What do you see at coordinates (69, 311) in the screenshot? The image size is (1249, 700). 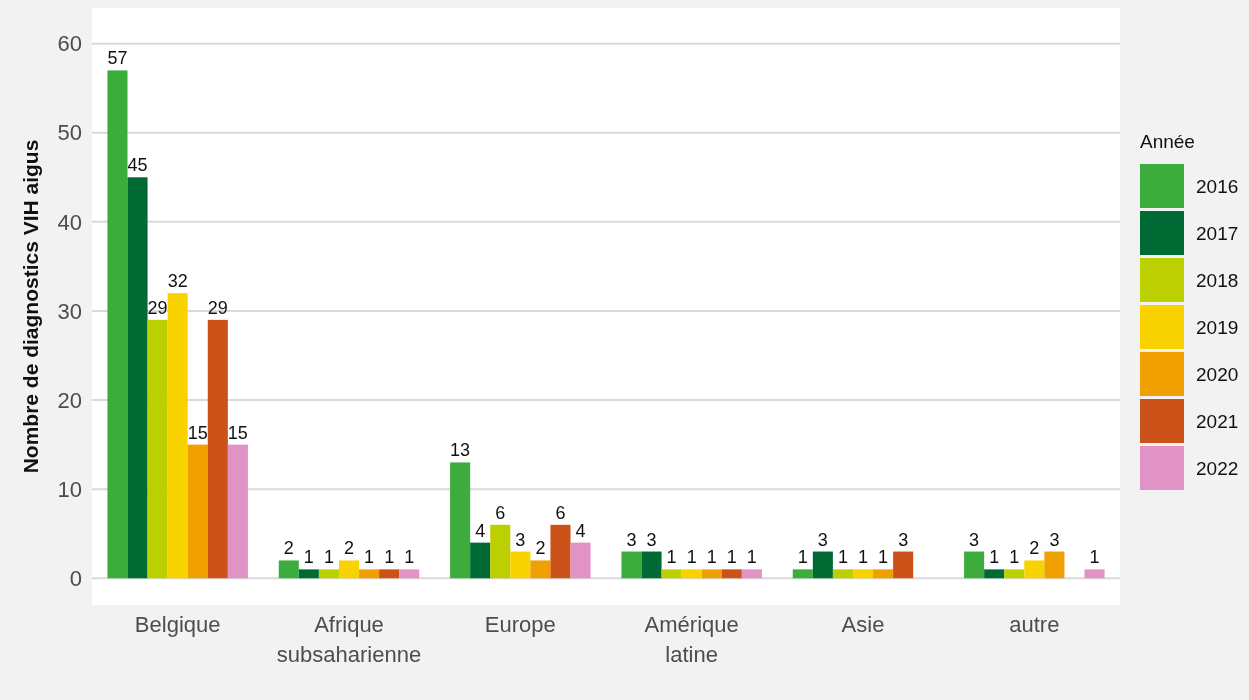 I see `y-tick-label: 30` at bounding box center [69, 311].